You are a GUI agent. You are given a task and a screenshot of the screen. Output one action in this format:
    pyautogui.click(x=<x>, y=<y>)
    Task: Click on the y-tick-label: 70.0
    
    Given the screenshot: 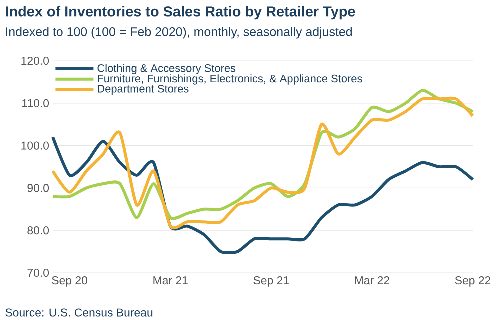 What is the action you would take?
    pyautogui.click(x=39, y=273)
    